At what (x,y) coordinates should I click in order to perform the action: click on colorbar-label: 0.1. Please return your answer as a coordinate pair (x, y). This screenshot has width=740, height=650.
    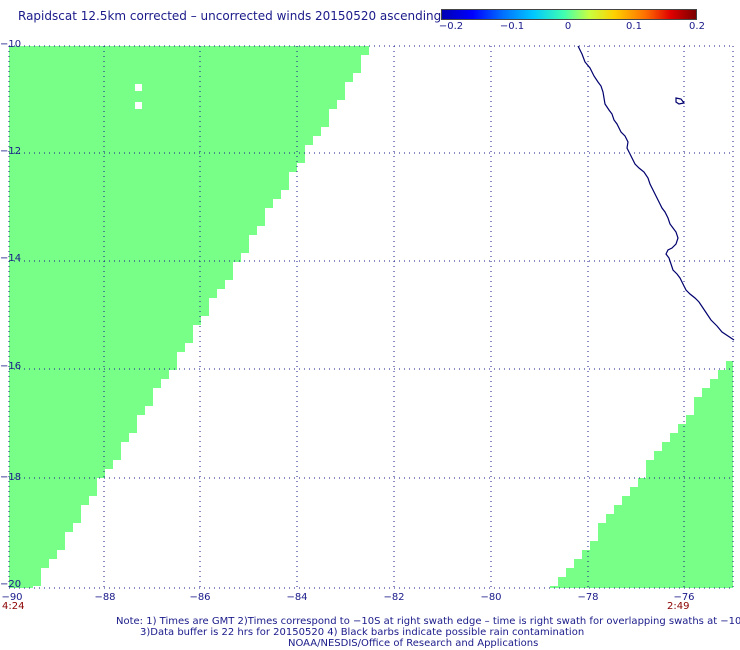
    Looking at the image, I should click on (634, 26).